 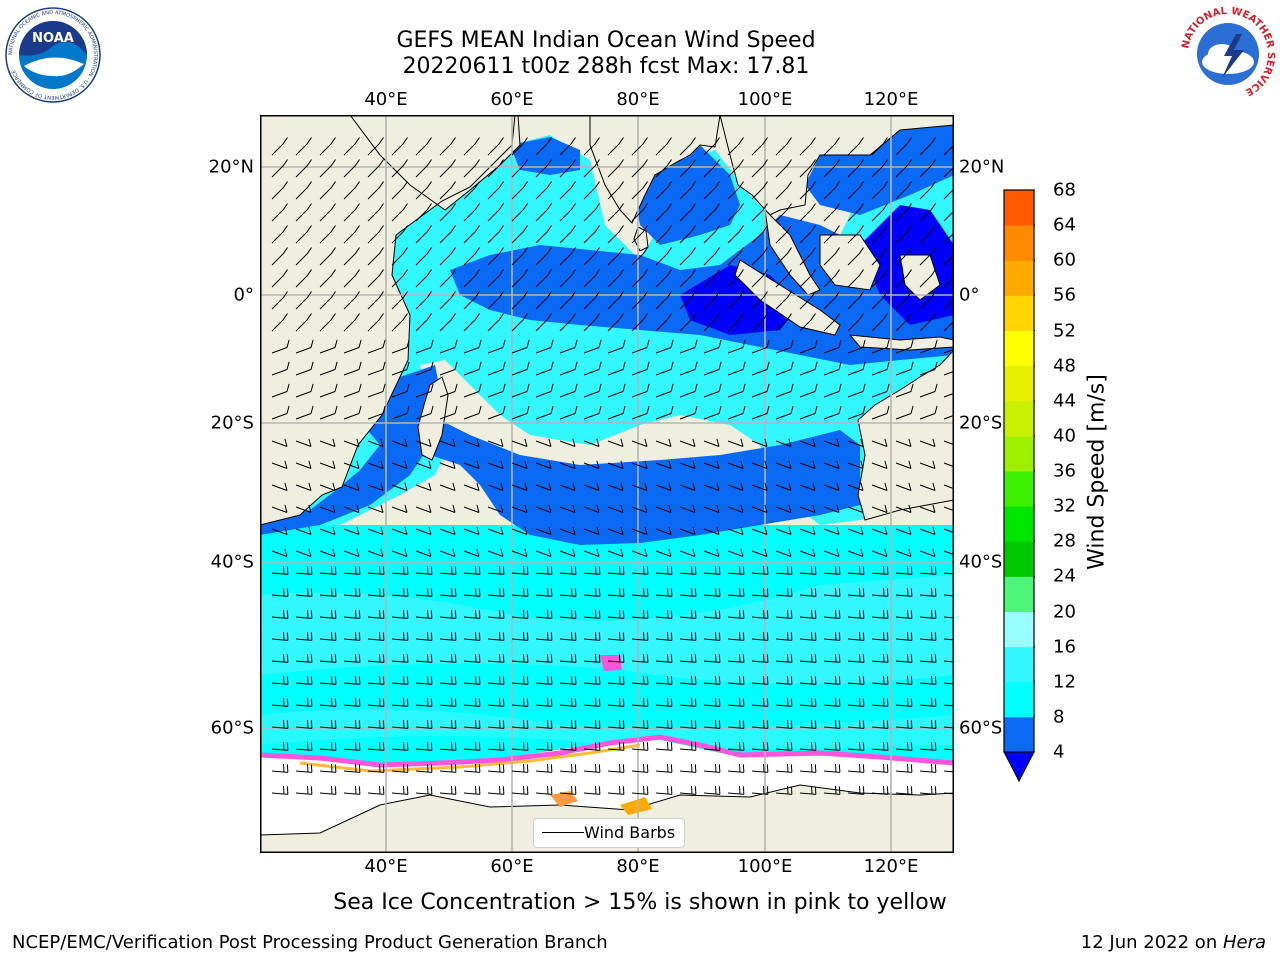 I want to click on lat-tick-left: 0°, so click(x=243, y=295).